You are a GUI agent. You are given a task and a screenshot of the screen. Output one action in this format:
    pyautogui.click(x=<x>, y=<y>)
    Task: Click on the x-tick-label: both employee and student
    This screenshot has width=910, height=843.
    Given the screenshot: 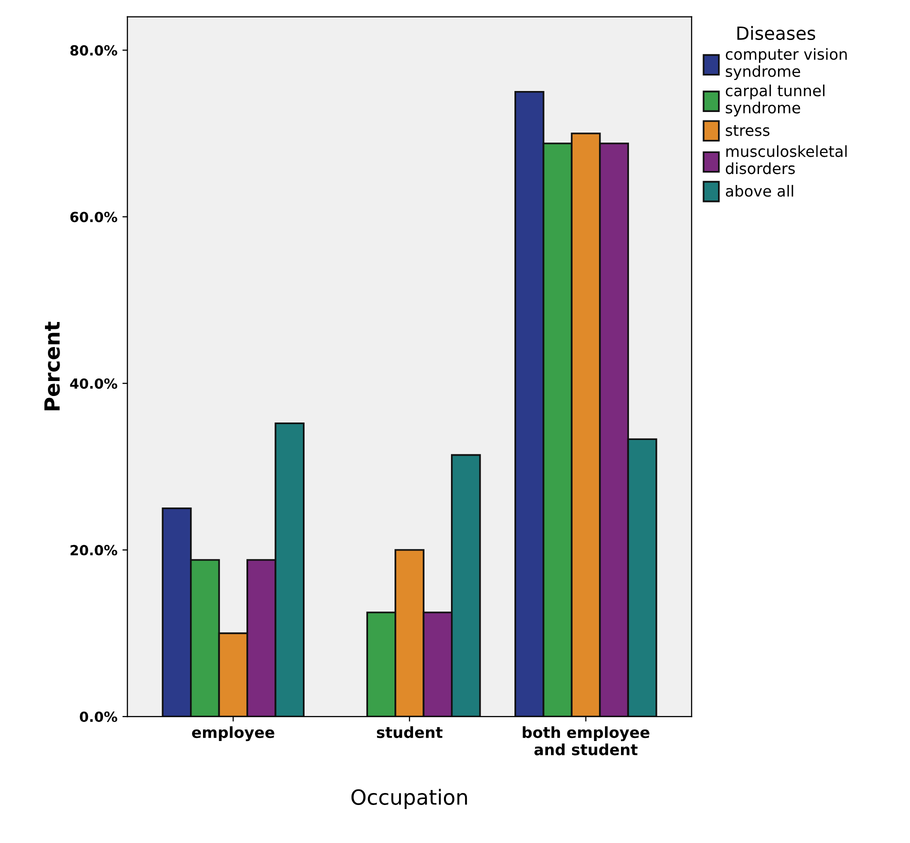 What is the action you would take?
    pyautogui.click(x=586, y=741)
    